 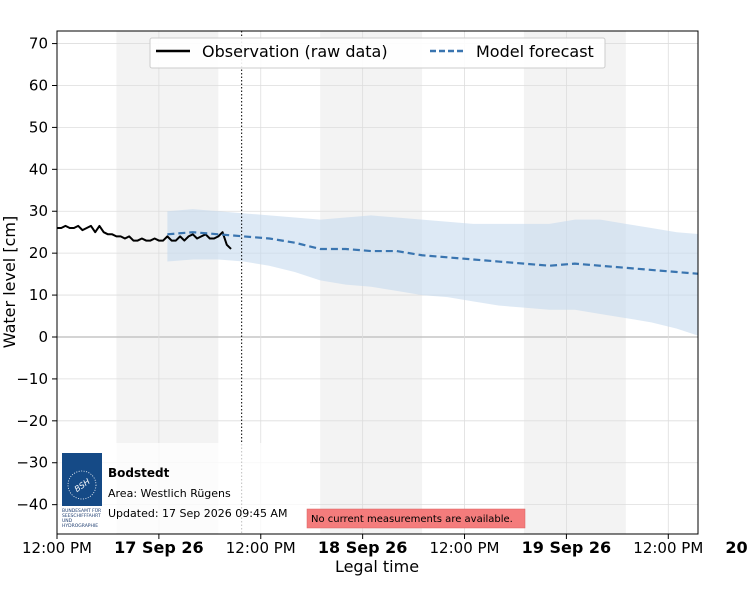 I want to click on y-tick-label: −40, so click(x=32, y=505).